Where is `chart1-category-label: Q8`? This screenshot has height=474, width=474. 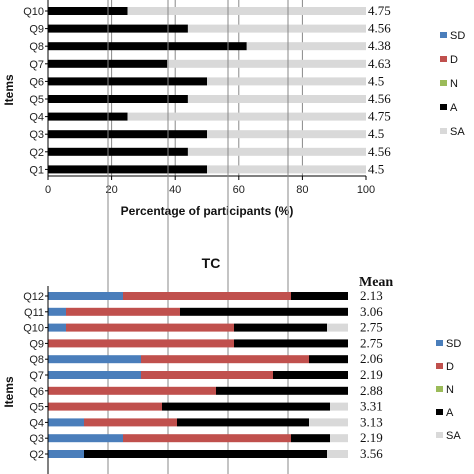 chart1-category-label: Q8 is located at coordinates (36, 47).